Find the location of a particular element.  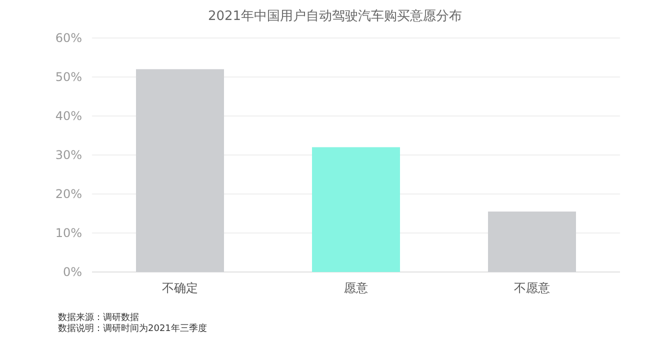

x-tick-label: 不确定 is located at coordinates (180, 288).